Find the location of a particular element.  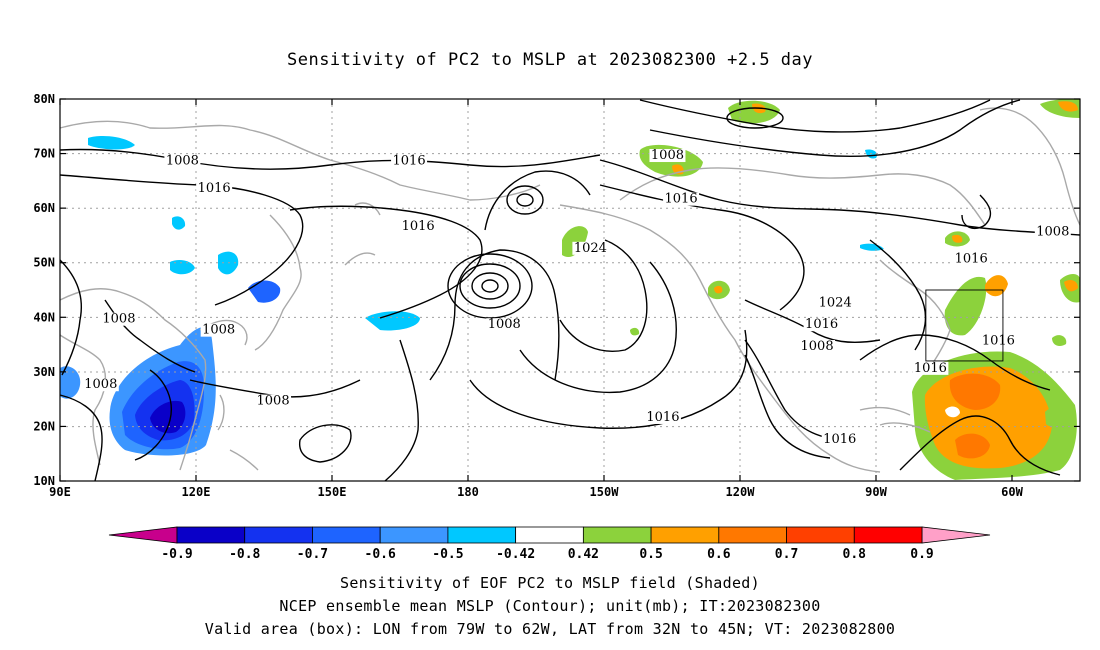

lat-tick-label: 10N is located at coordinates (44, 481).